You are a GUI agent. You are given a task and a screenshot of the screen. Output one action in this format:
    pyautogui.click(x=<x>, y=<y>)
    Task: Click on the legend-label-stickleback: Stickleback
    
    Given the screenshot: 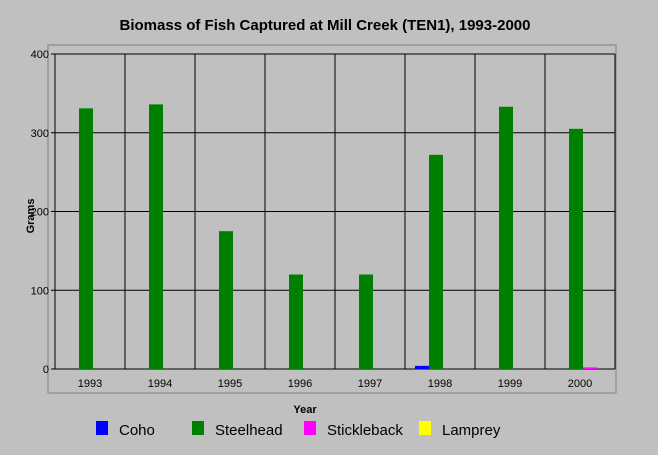 What is the action you would take?
    pyautogui.click(x=365, y=430)
    